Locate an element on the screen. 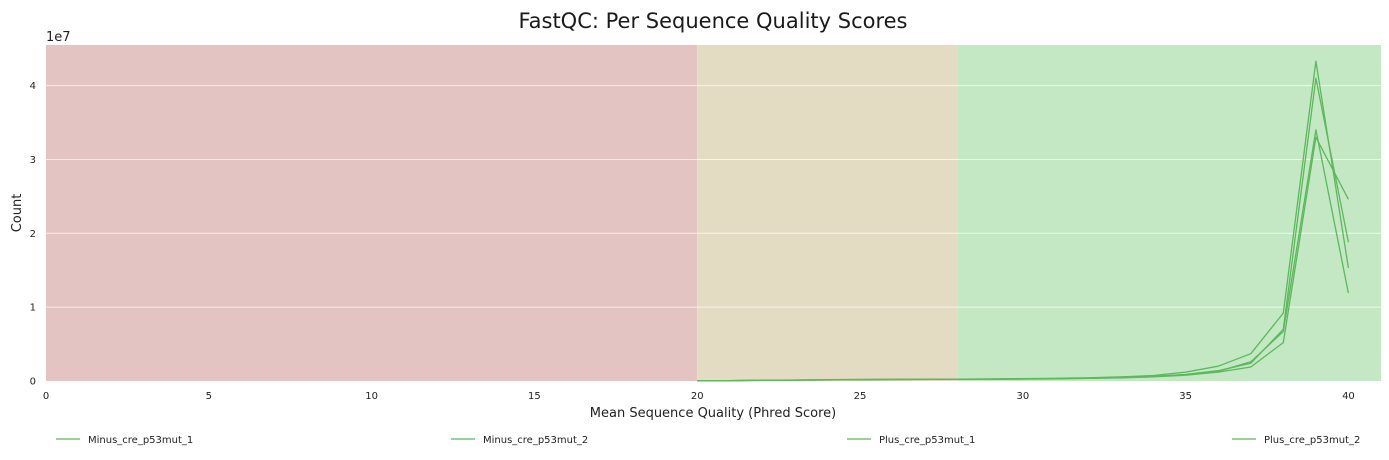  y-axis-label: Count is located at coordinates (17, 213).